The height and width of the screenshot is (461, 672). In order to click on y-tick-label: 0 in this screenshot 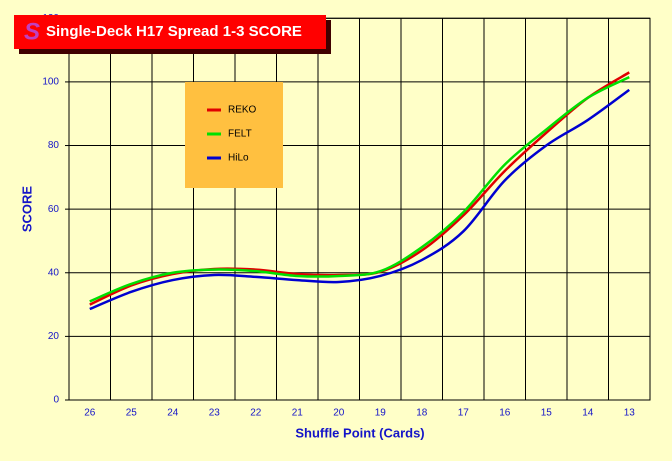, I will do `click(56, 400)`.